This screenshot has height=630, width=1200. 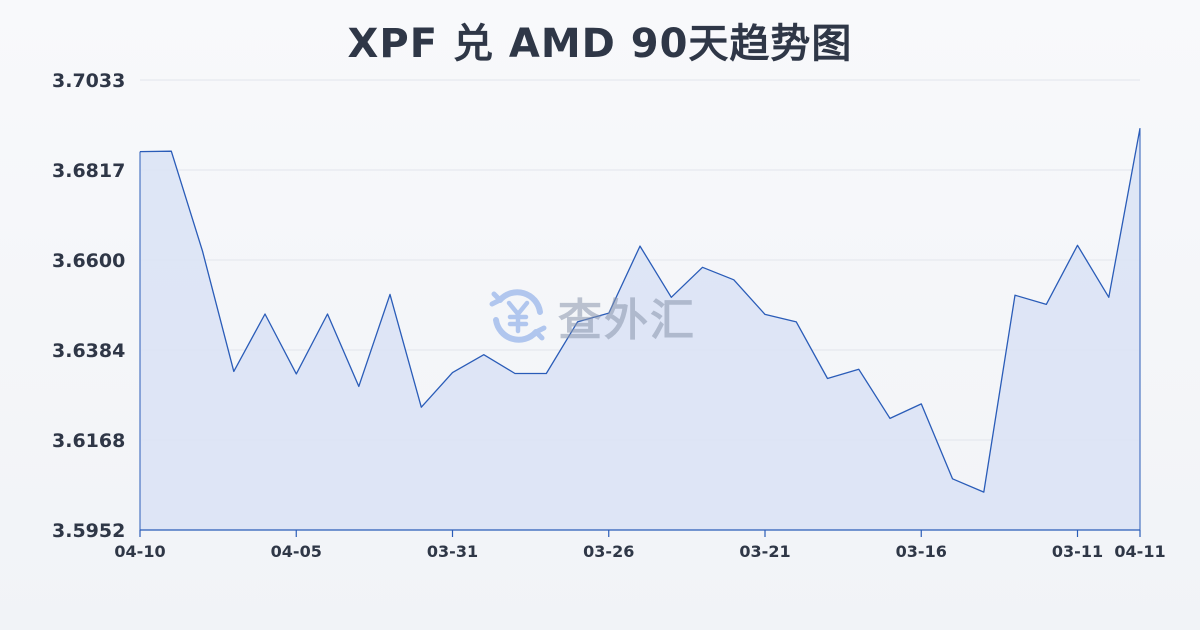 I want to click on x-axis, so click(x=640, y=533).